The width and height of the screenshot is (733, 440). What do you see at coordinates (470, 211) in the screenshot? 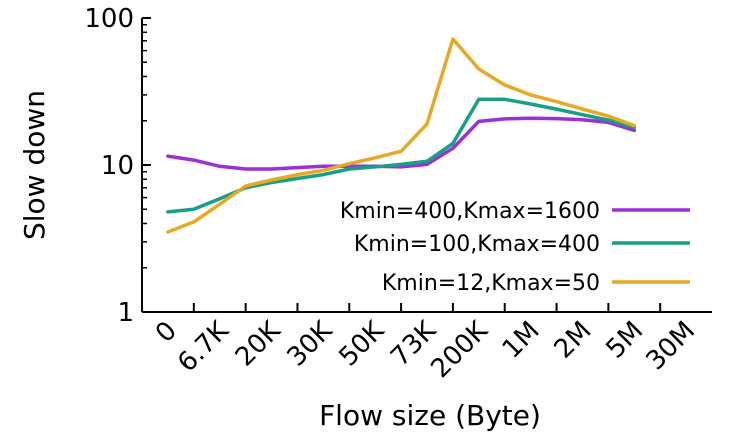
I see `legend-label: Kmin=400,Kmax=1600` at bounding box center [470, 211].